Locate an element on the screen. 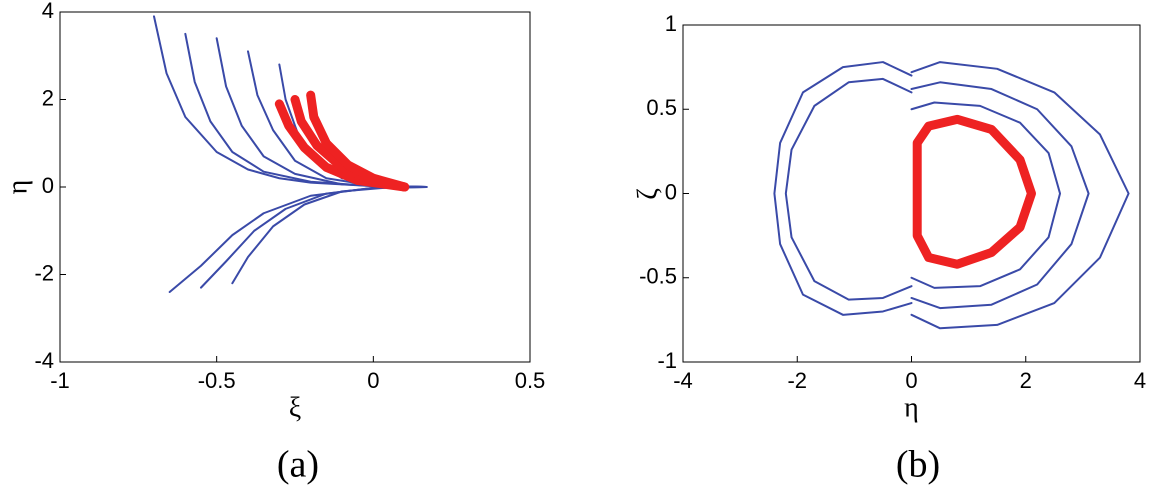 The width and height of the screenshot is (1150, 502). x-tick-label: -2 is located at coordinates (797, 380).